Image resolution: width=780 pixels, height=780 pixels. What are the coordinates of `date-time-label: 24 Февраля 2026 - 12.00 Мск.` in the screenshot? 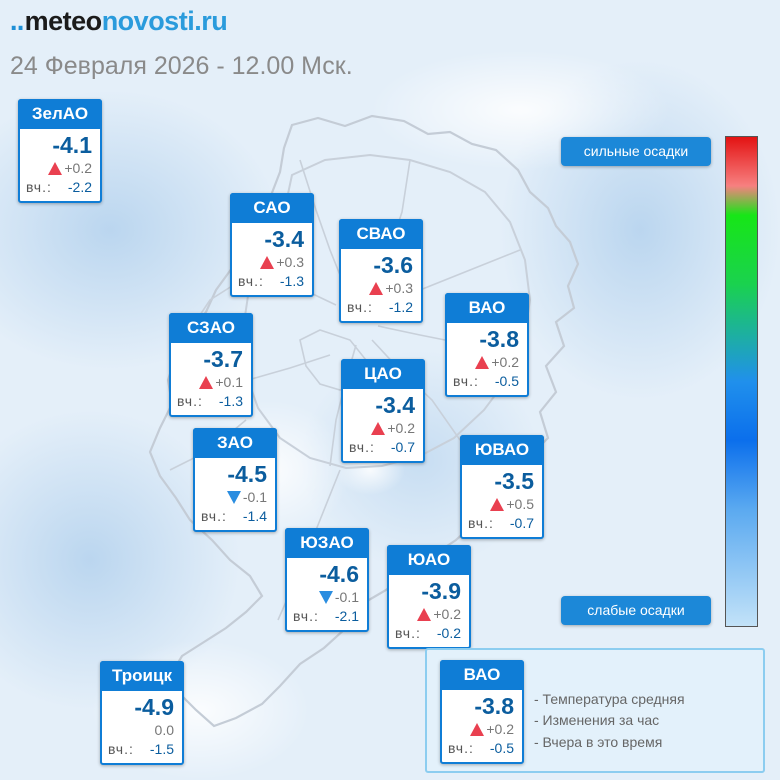 It's located at (181, 66).